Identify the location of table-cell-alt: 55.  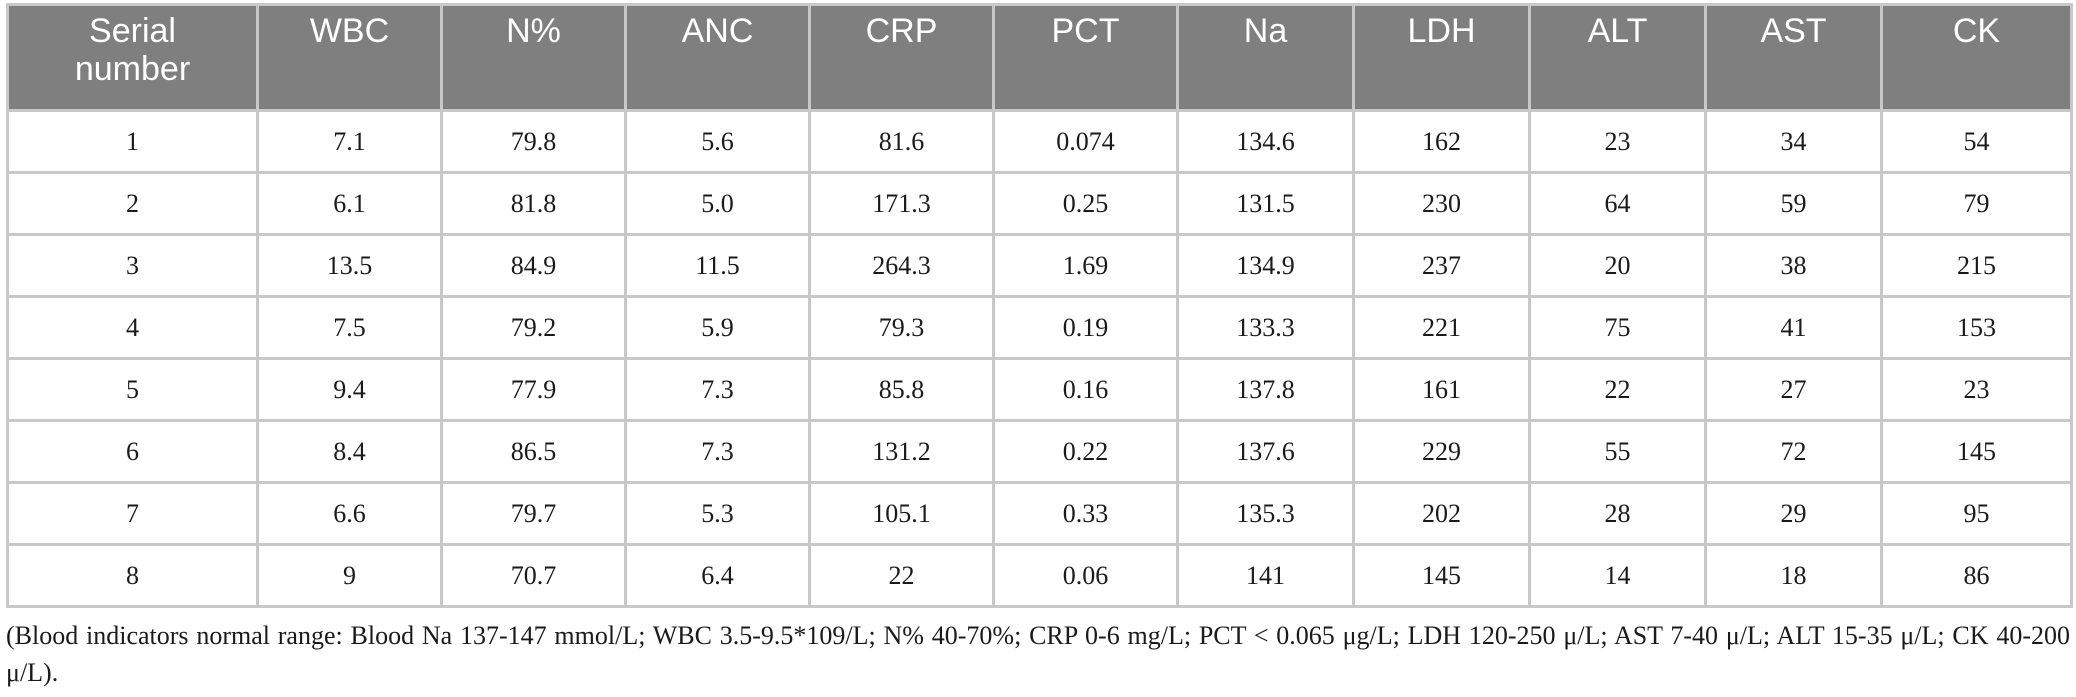
(1617, 451).